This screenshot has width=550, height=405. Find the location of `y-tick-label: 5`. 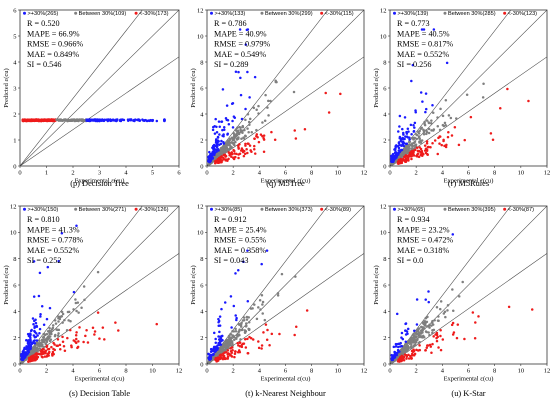

y-tick-label: 5 is located at coordinates (14, 36).